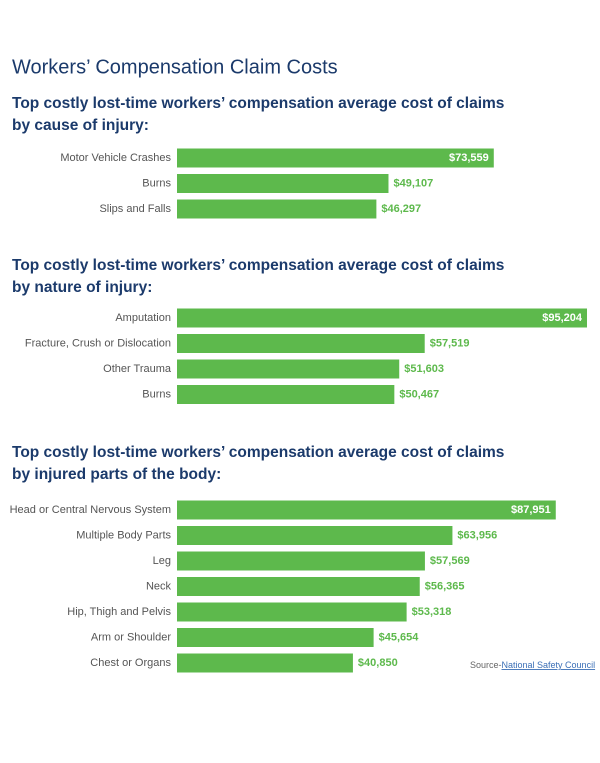 The width and height of the screenshot is (600, 763). Describe the element at coordinates (450, 561) in the screenshot. I see `value-label: $57,569` at that location.